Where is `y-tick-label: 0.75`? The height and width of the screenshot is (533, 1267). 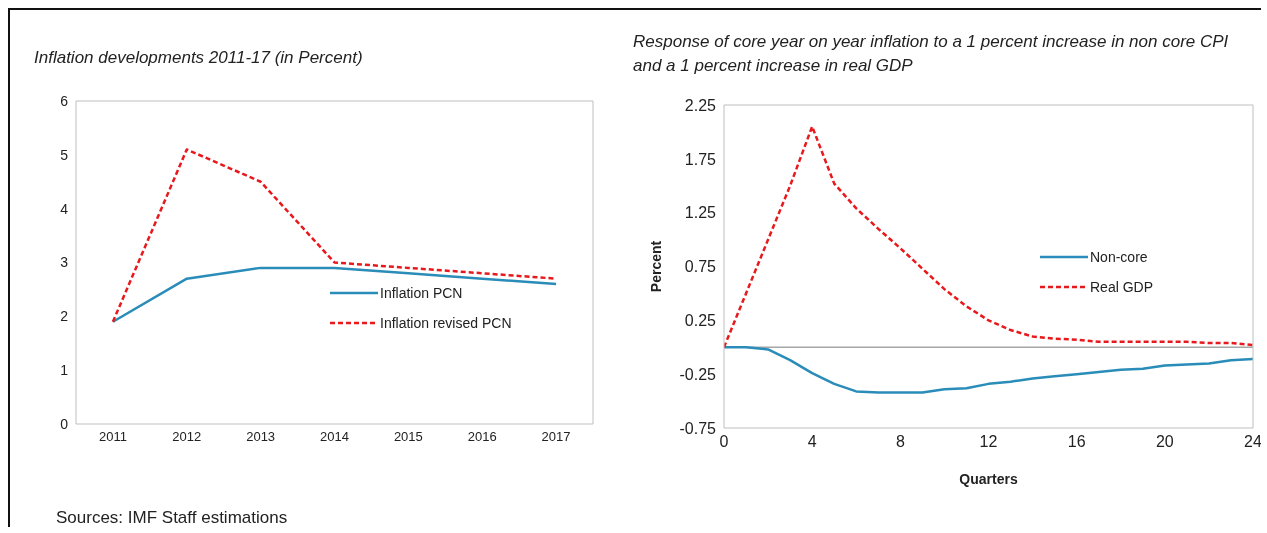
y-tick-label: 0.75 is located at coordinates (700, 267).